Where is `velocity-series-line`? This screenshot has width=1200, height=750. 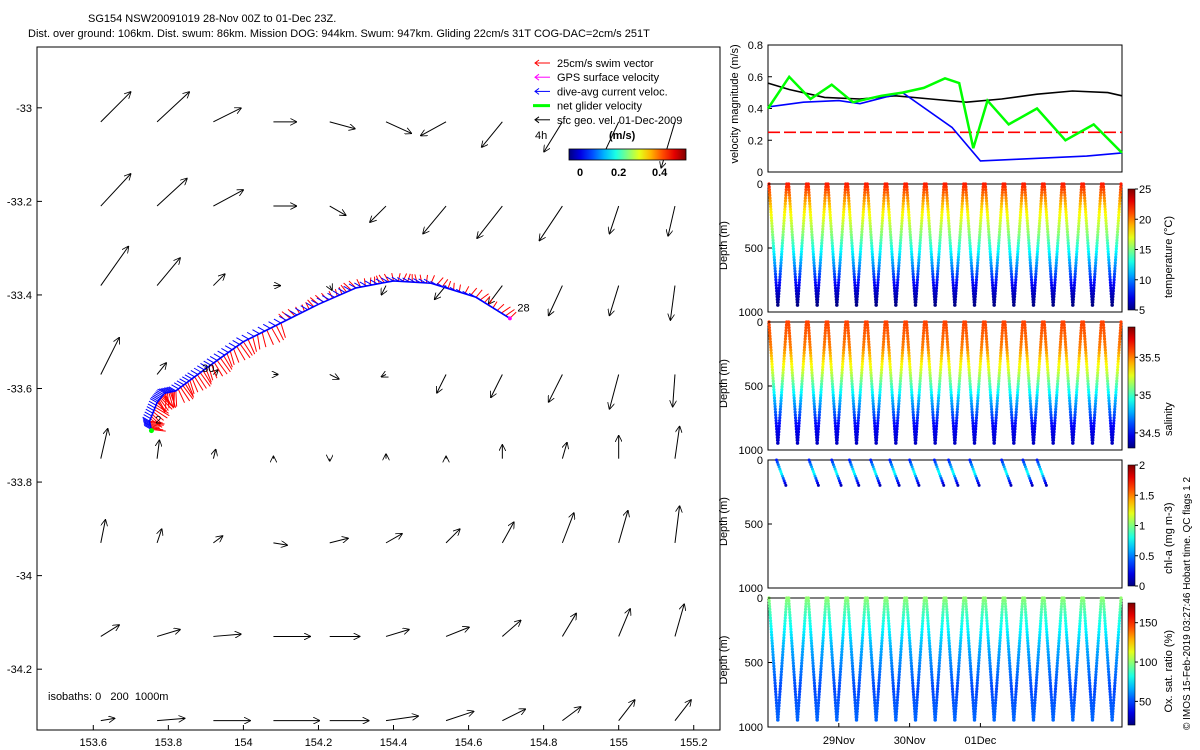 velocity-series-line is located at coordinates (945, 126).